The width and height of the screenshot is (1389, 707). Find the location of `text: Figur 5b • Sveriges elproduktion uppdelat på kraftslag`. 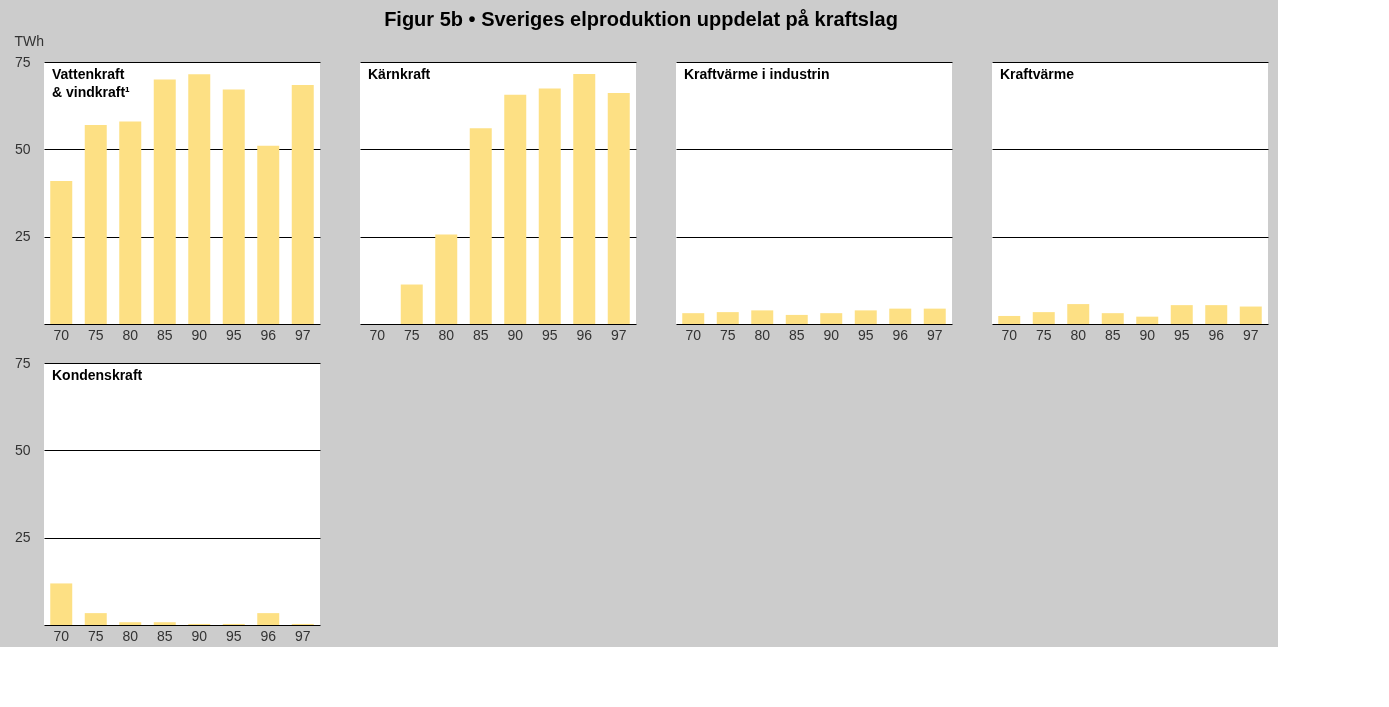

text: Figur 5b • Sveriges elproduktion uppdelat på kraftslag is located at coordinates (641, 19).